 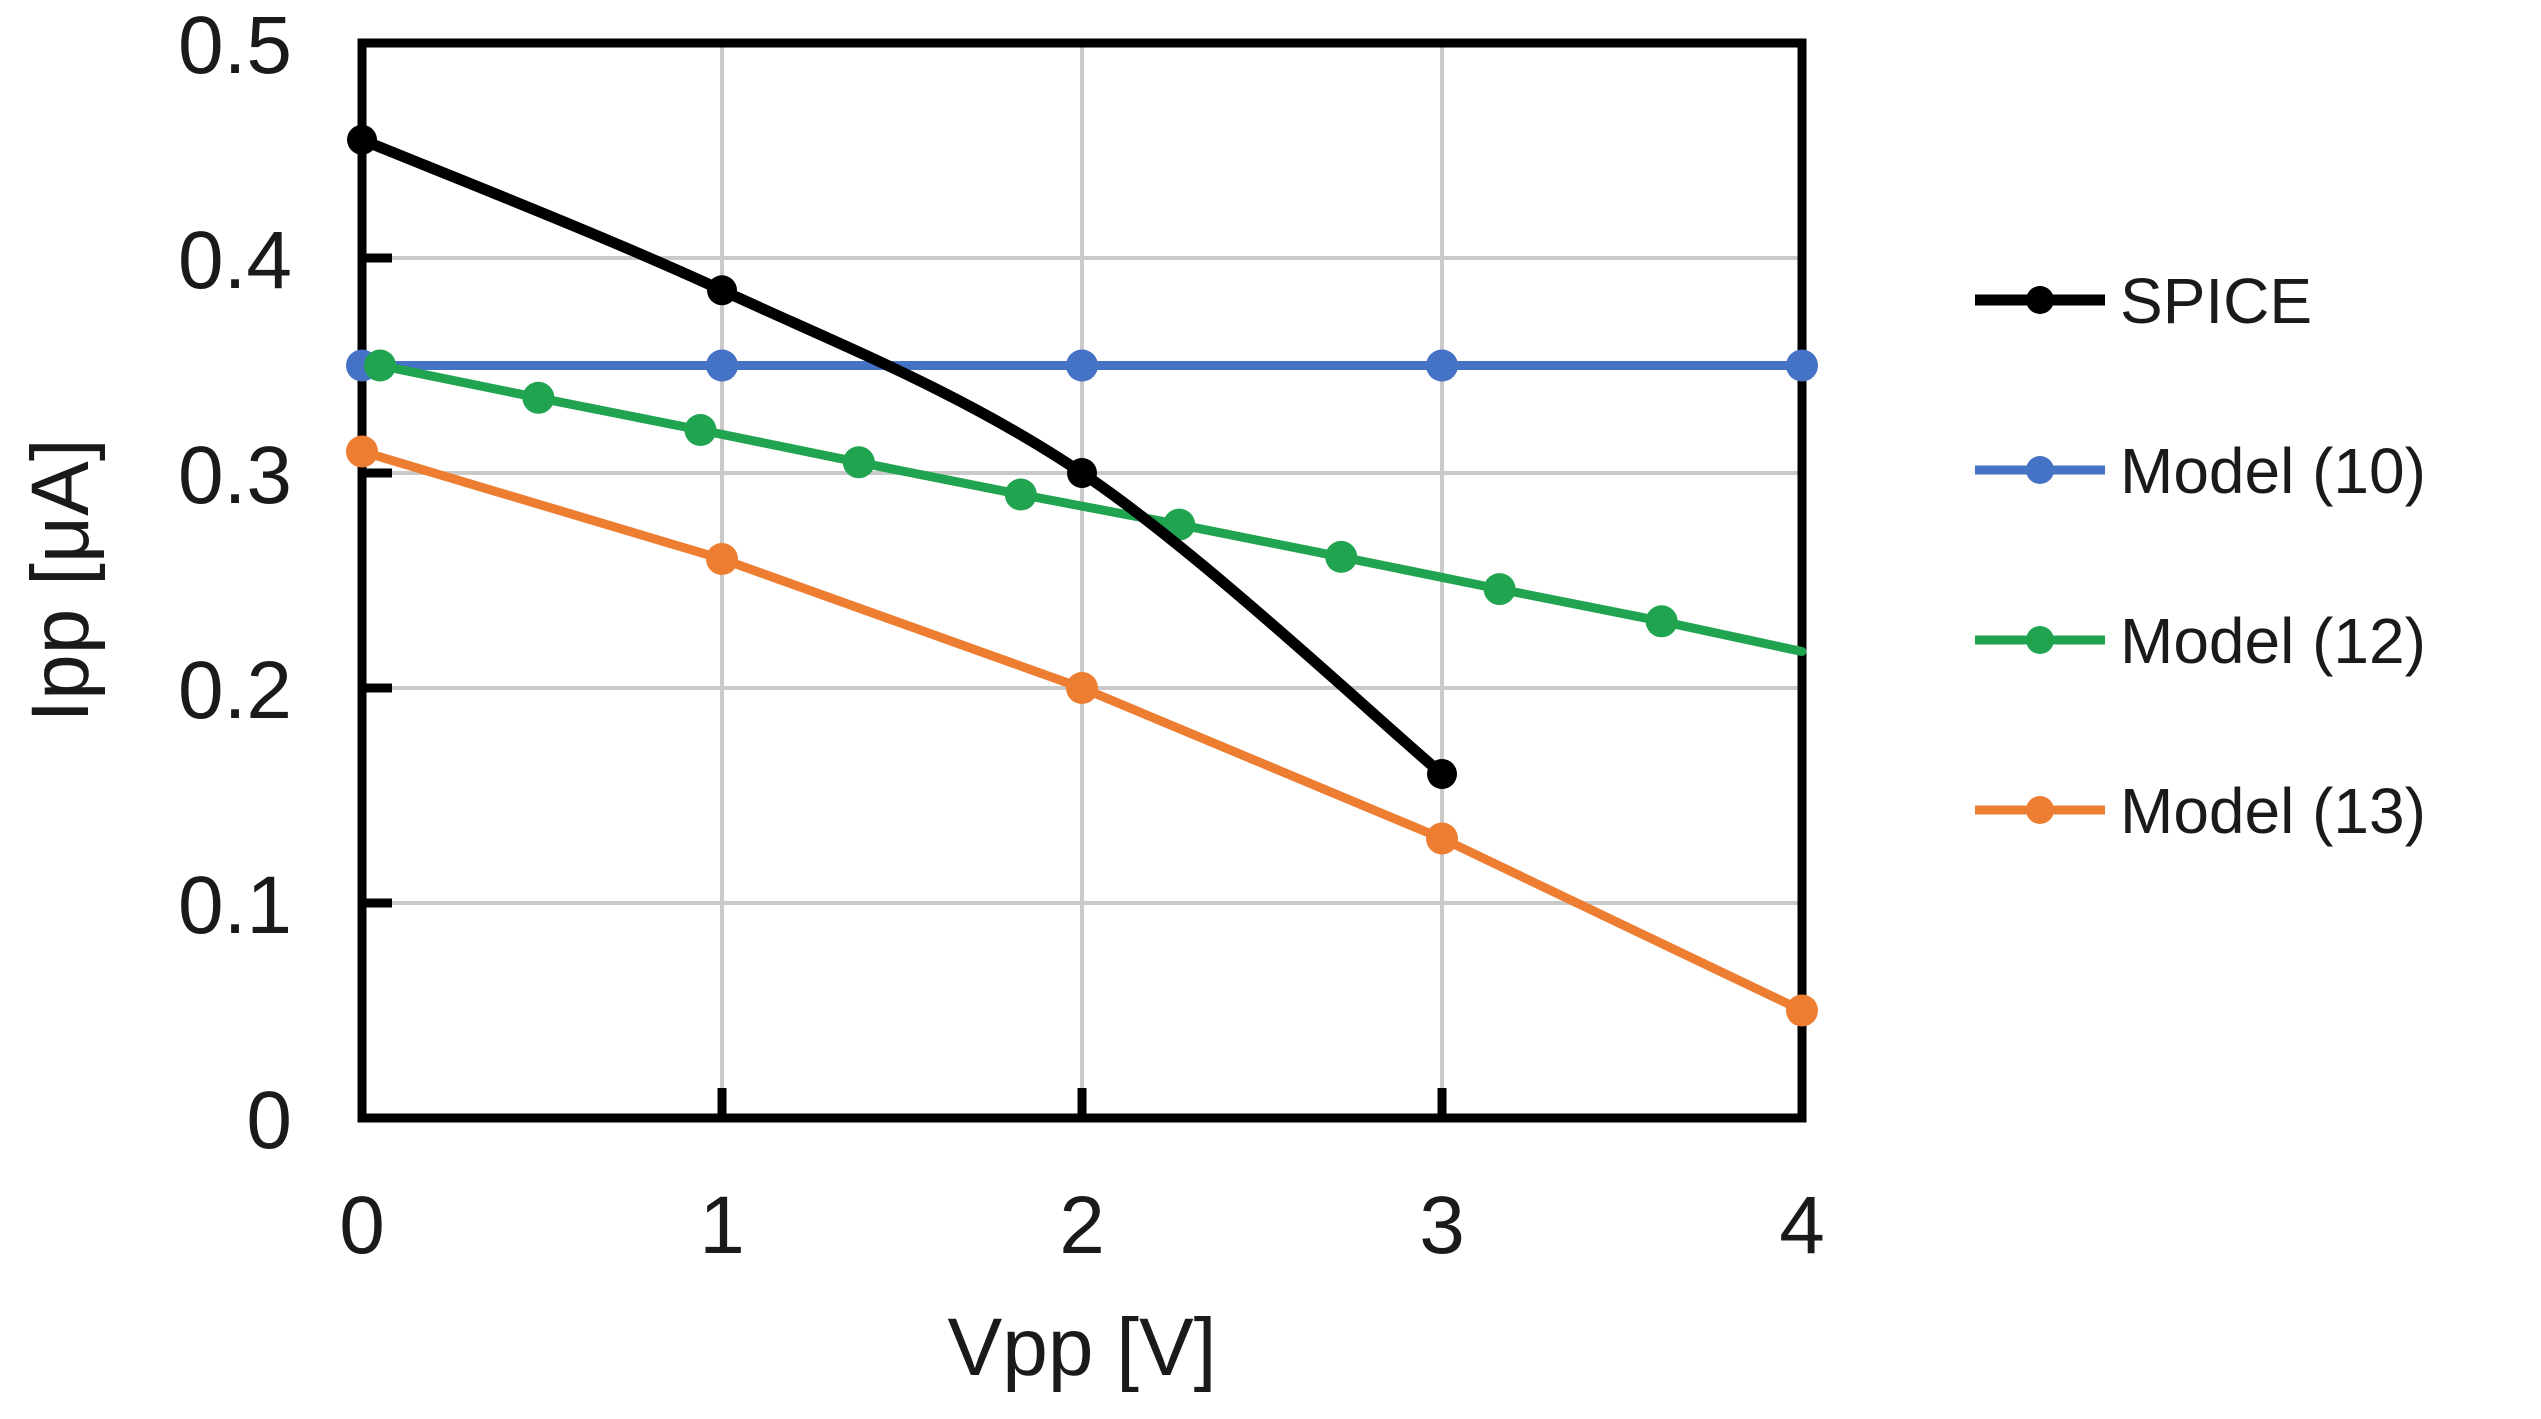 What do you see at coordinates (60, 580) in the screenshot?
I see `y-axis-title: Ipp [μA]` at bounding box center [60, 580].